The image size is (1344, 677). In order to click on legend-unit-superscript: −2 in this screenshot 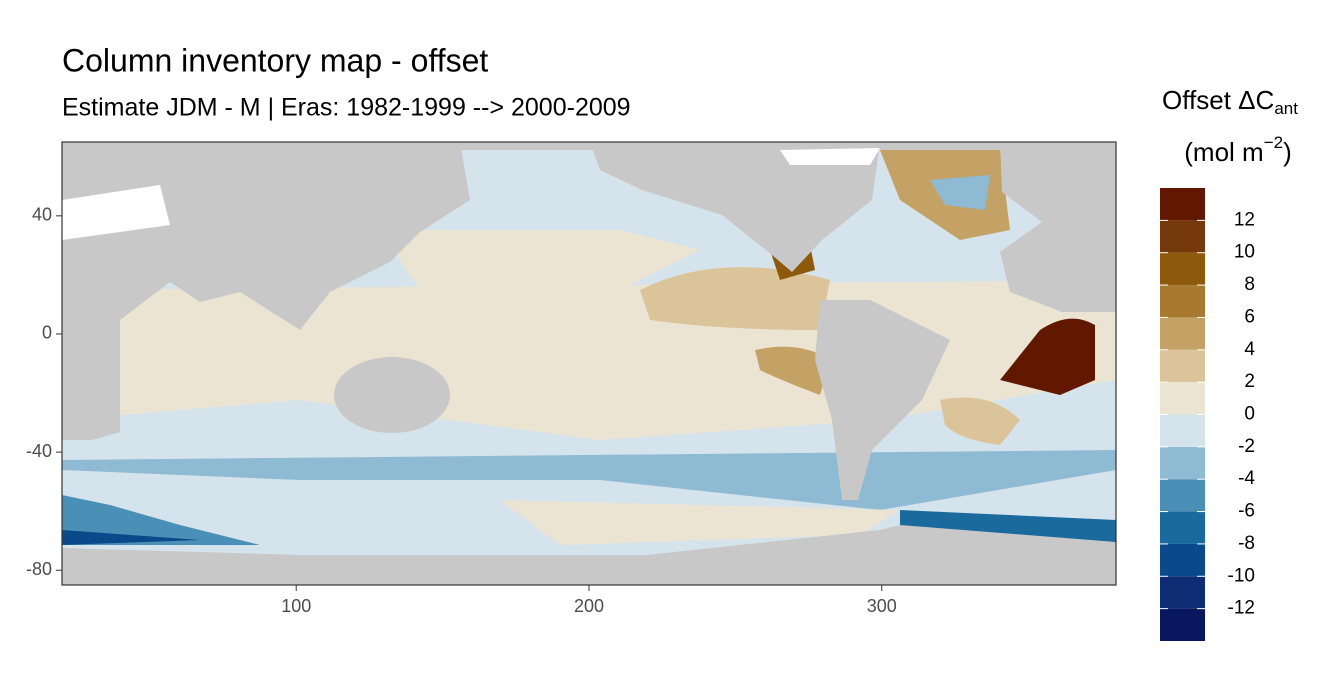, I will do `click(1273, 142)`.